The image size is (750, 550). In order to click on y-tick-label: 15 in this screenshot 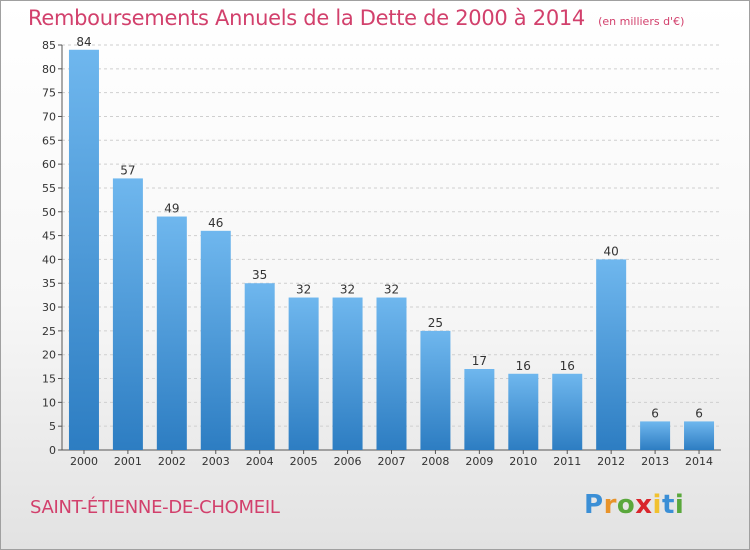, I will do `click(49, 379)`.